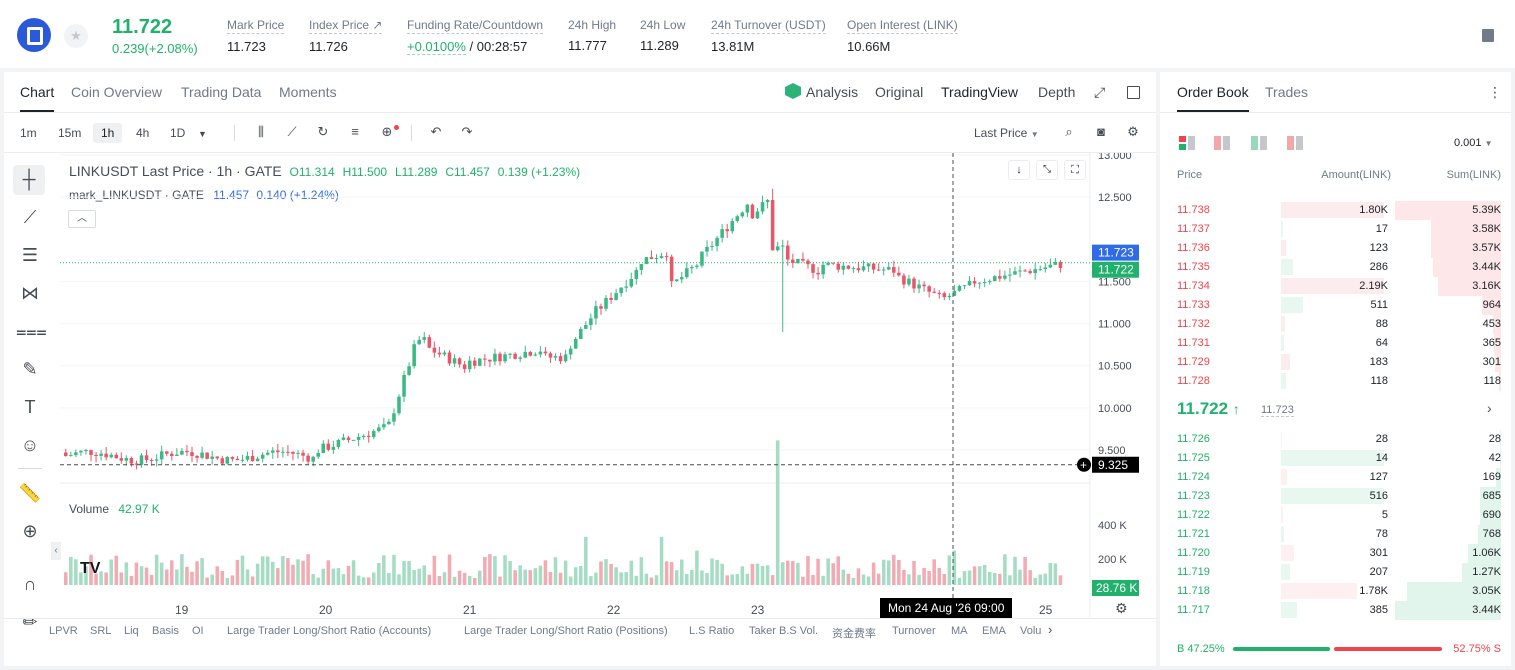 Image resolution: width=1515 pixels, height=670 pixels. I want to click on bid-row: 11.724 127 169, so click(1335, 477).